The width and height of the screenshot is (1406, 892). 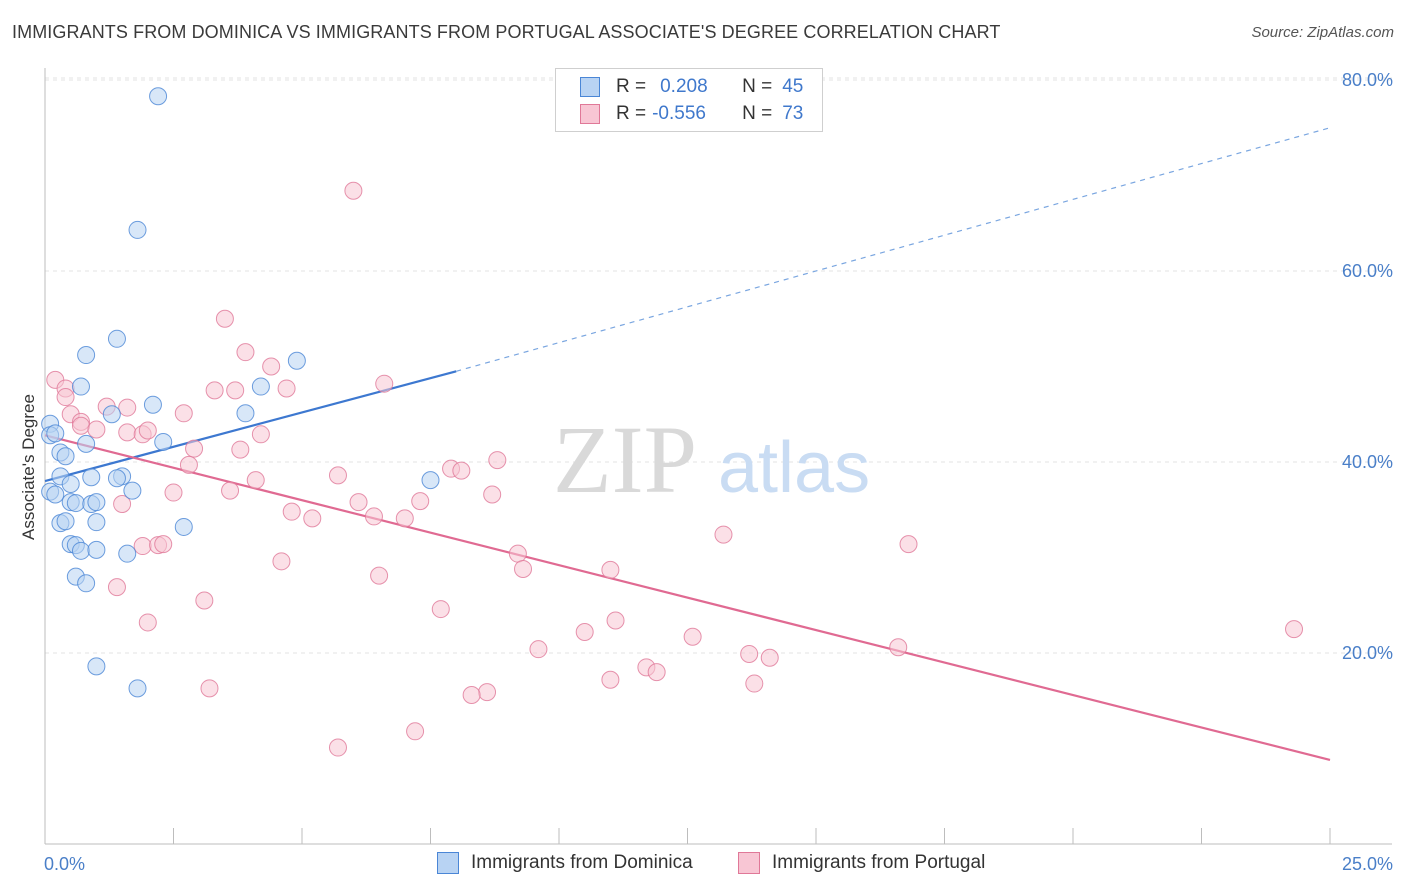 I want to click on x-tick-label: 25.0%, so click(x=1367, y=864).